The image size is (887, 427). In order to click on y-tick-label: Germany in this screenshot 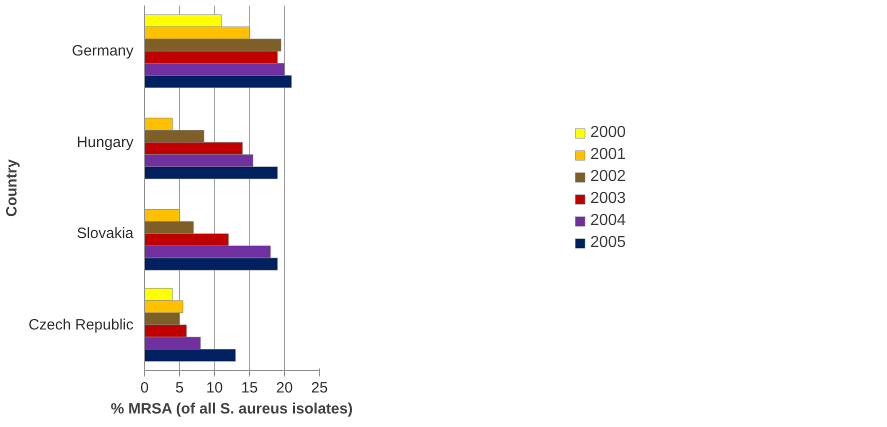, I will do `click(103, 51)`.